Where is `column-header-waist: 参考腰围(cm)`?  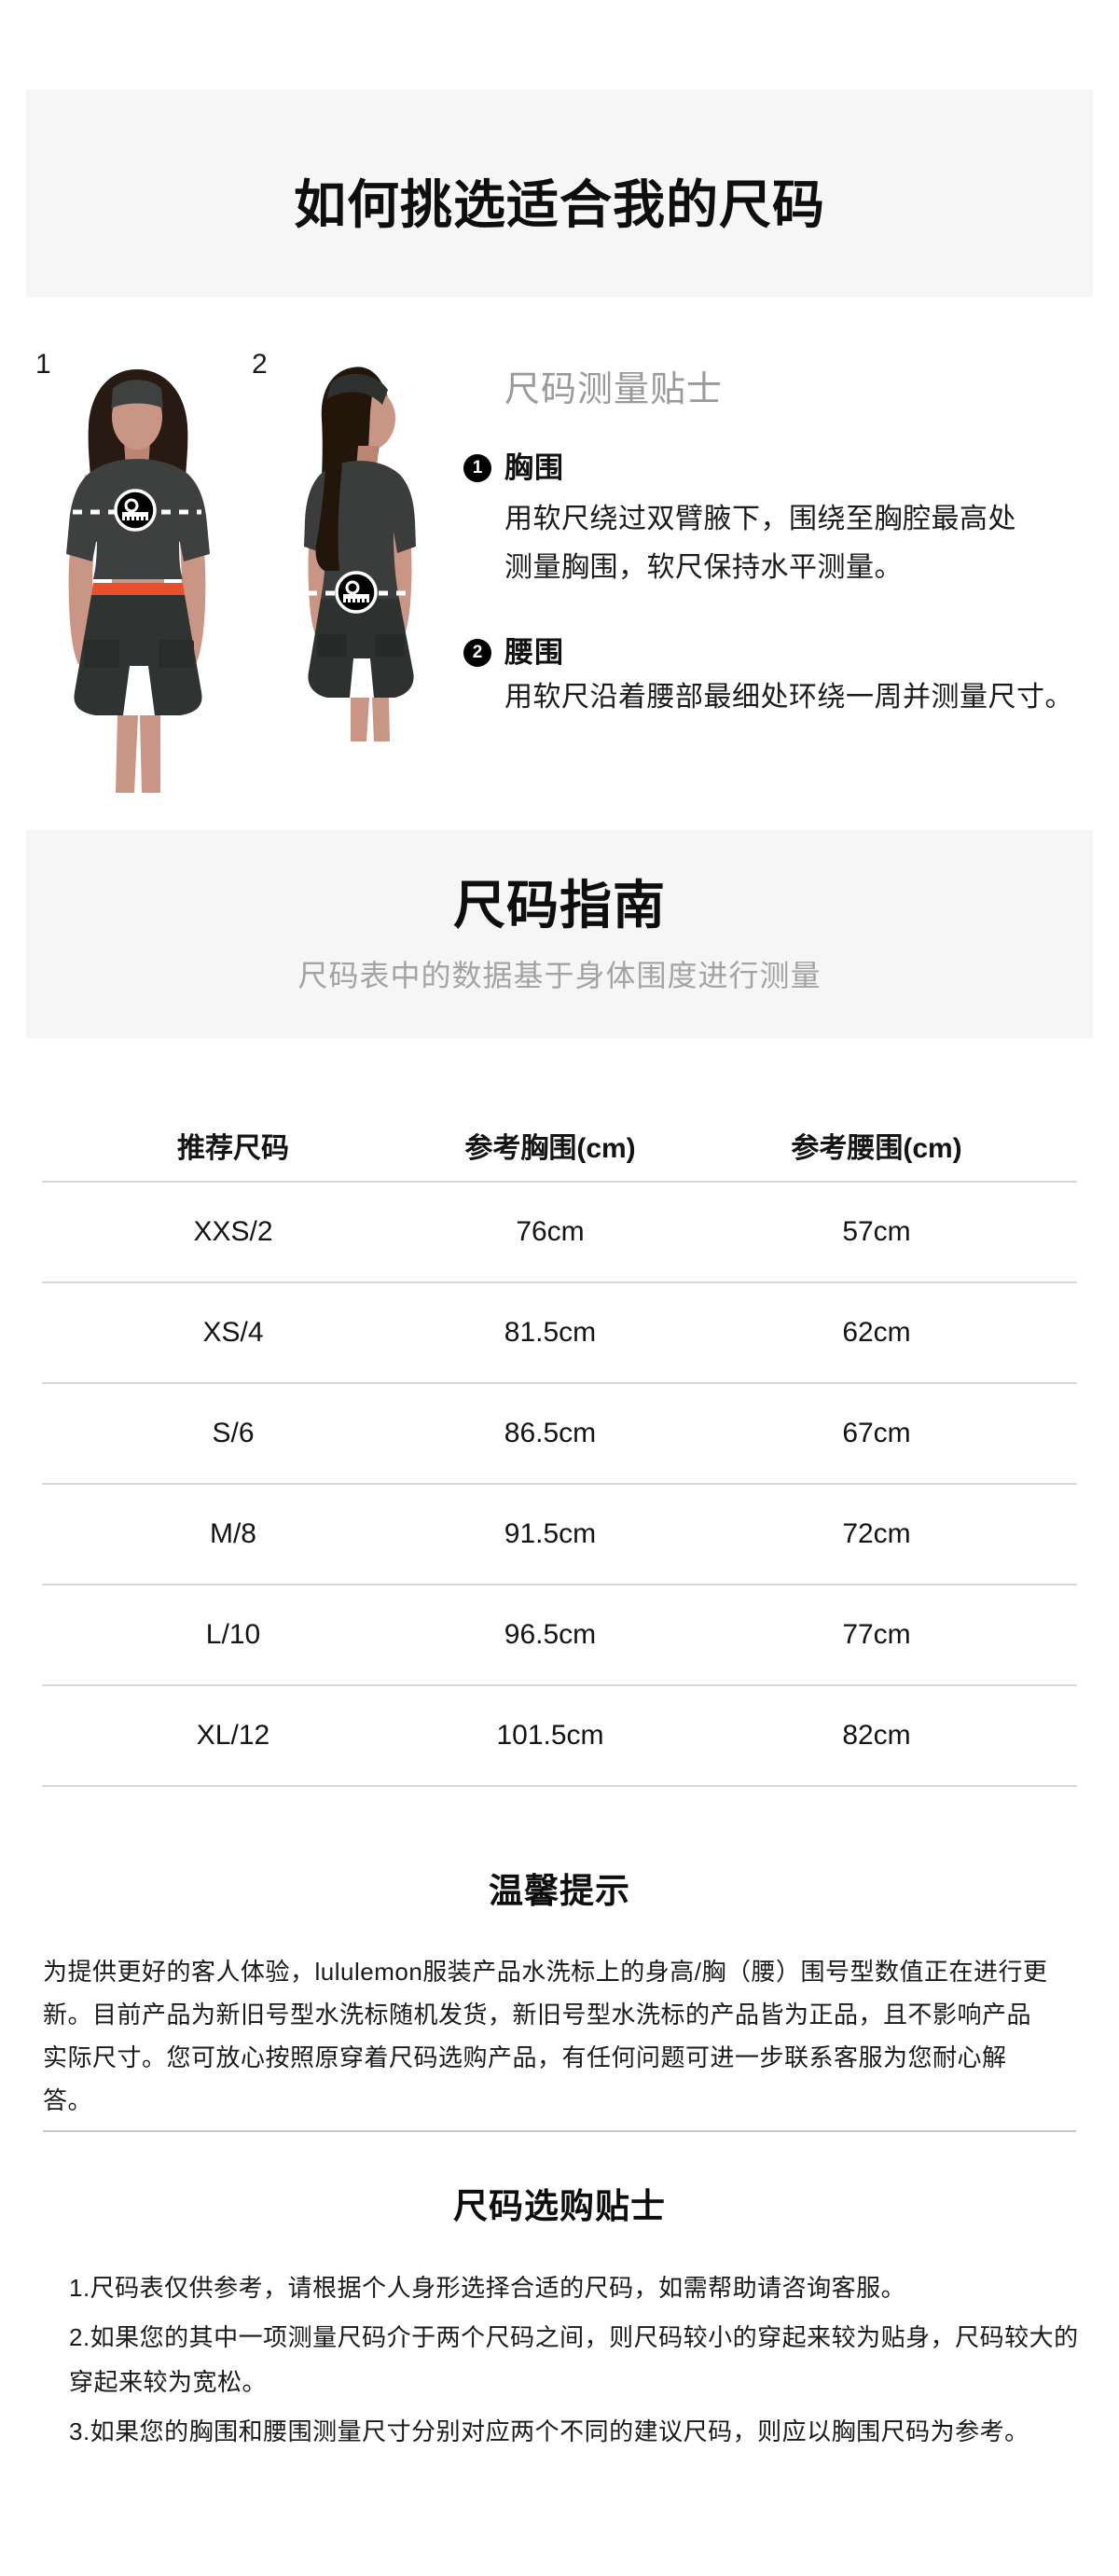
column-header-waist: 参考腰围(cm) is located at coordinates (876, 1148).